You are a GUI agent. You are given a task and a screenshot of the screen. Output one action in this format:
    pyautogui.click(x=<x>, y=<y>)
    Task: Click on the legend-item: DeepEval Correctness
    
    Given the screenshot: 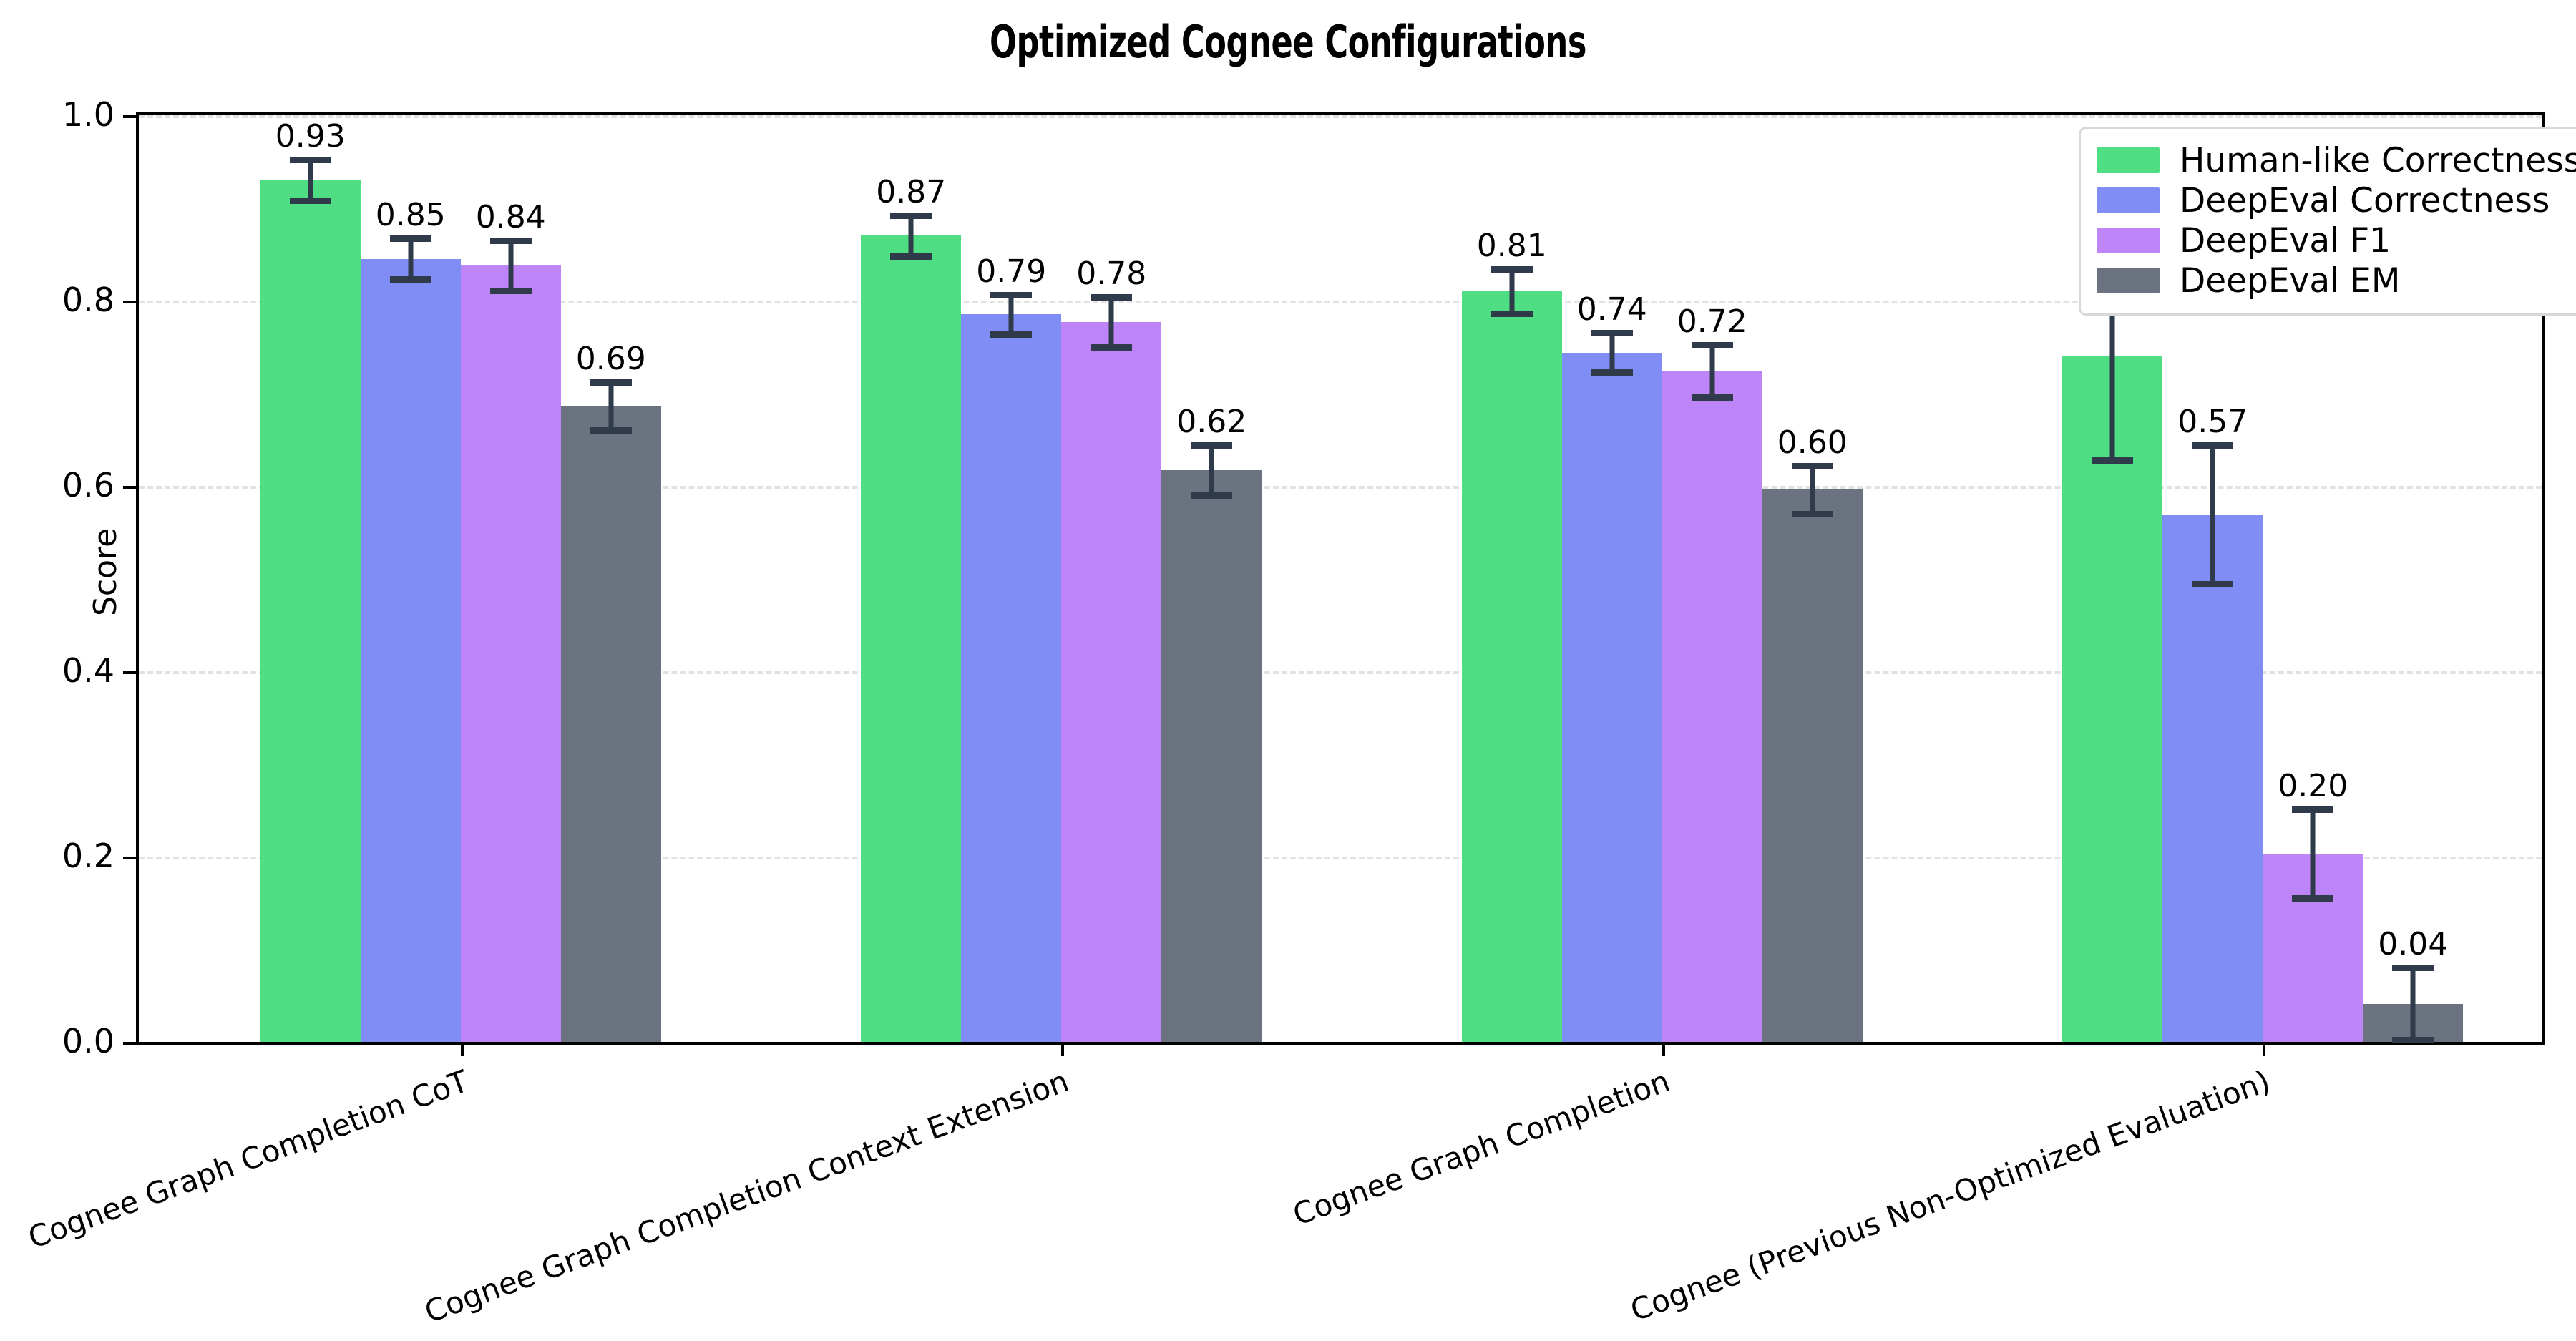 What is the action you would take?
    pyautogui.click(x=2336, y=200)
    